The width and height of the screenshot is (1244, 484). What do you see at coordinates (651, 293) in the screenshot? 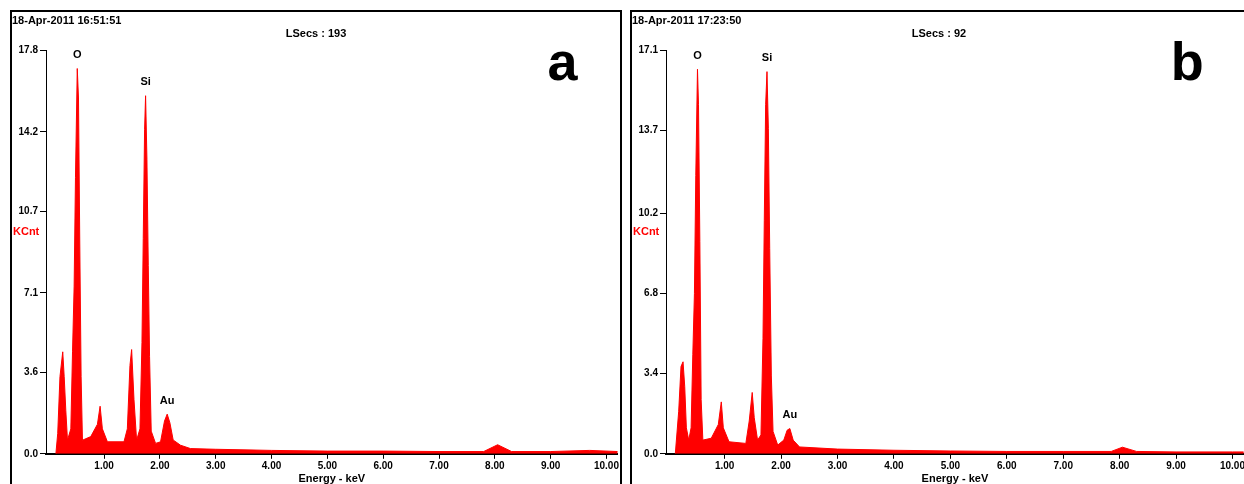
I see `y-tick-label: 6.8` at bounding box center [651, 293].